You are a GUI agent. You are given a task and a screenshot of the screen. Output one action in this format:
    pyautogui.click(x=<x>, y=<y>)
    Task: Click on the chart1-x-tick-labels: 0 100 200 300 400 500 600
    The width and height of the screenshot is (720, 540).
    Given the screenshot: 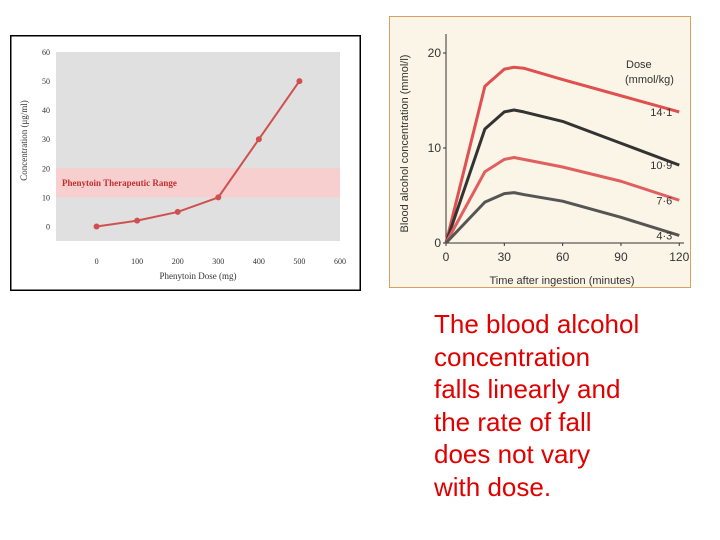 What is the action you would take?
    pyautogui.click(x=220, y=261)
    